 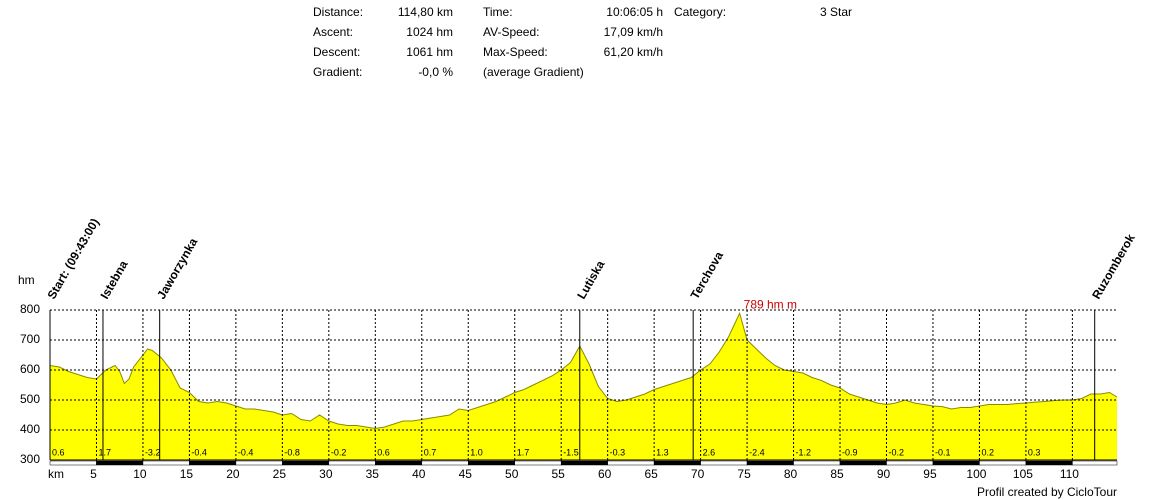 I want to click on x-tick-label: 45, so click(x=466, y=474).